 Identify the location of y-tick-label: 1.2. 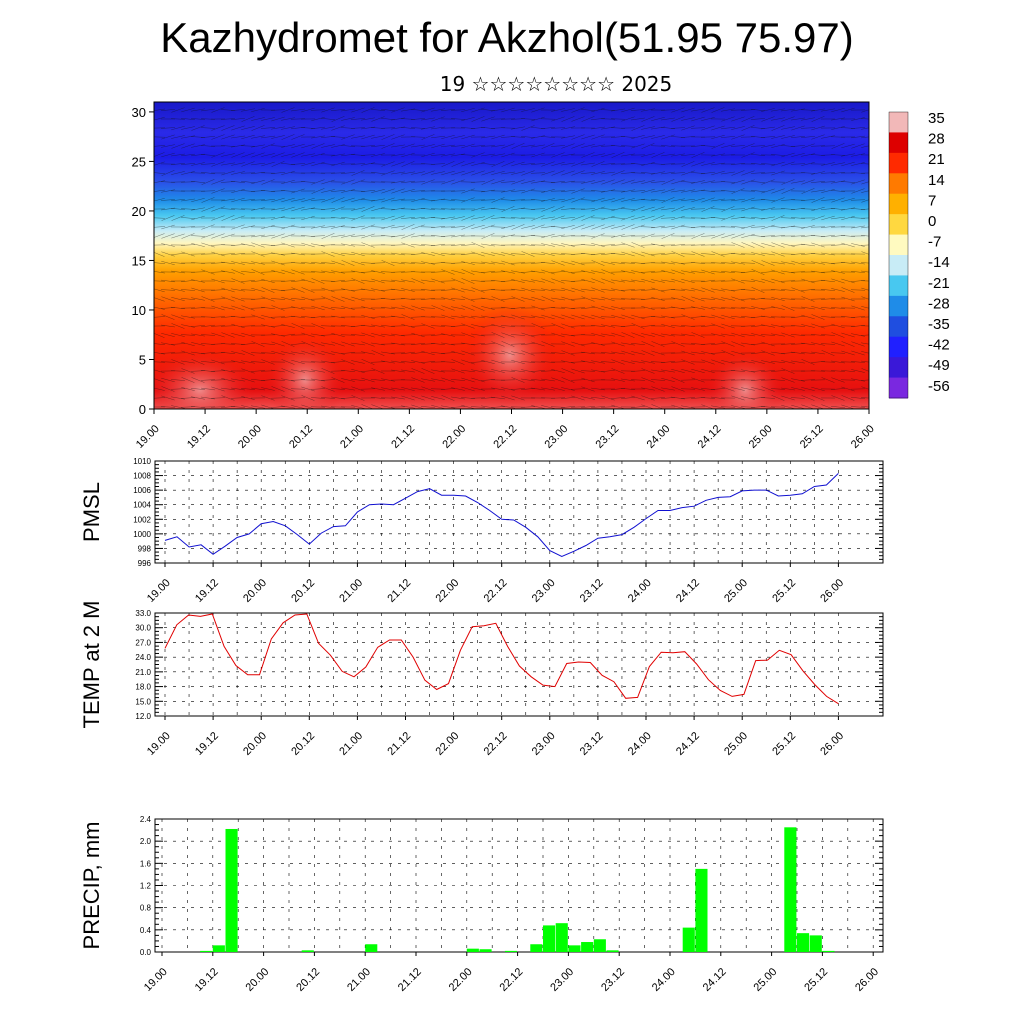
(146, 886).